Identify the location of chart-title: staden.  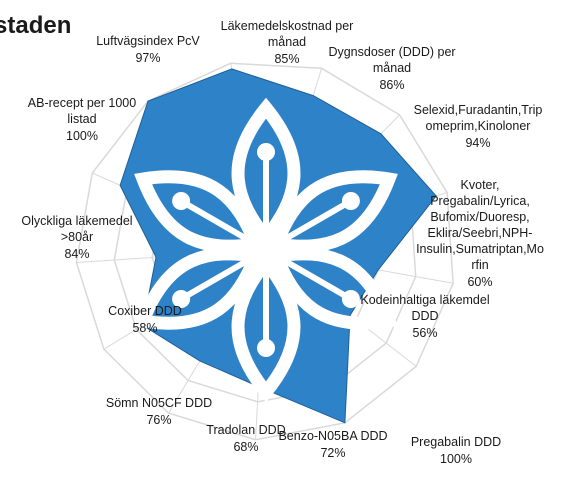
(35, 25).